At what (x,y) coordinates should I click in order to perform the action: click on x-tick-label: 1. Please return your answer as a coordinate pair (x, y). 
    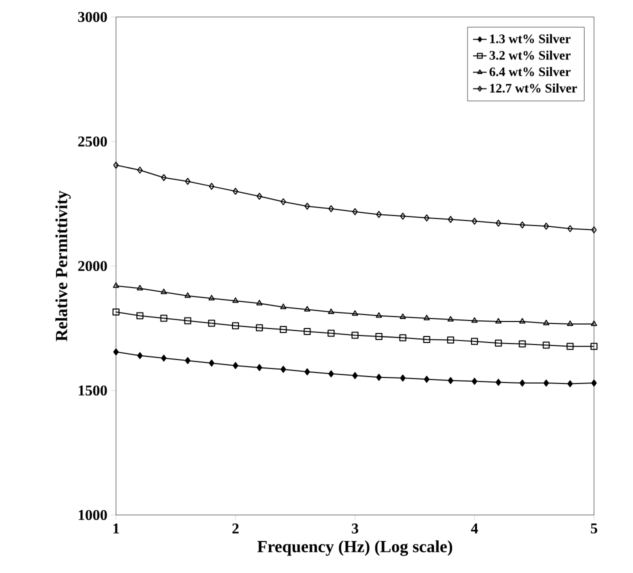
    Looking at the image, I should click on (116, 529).